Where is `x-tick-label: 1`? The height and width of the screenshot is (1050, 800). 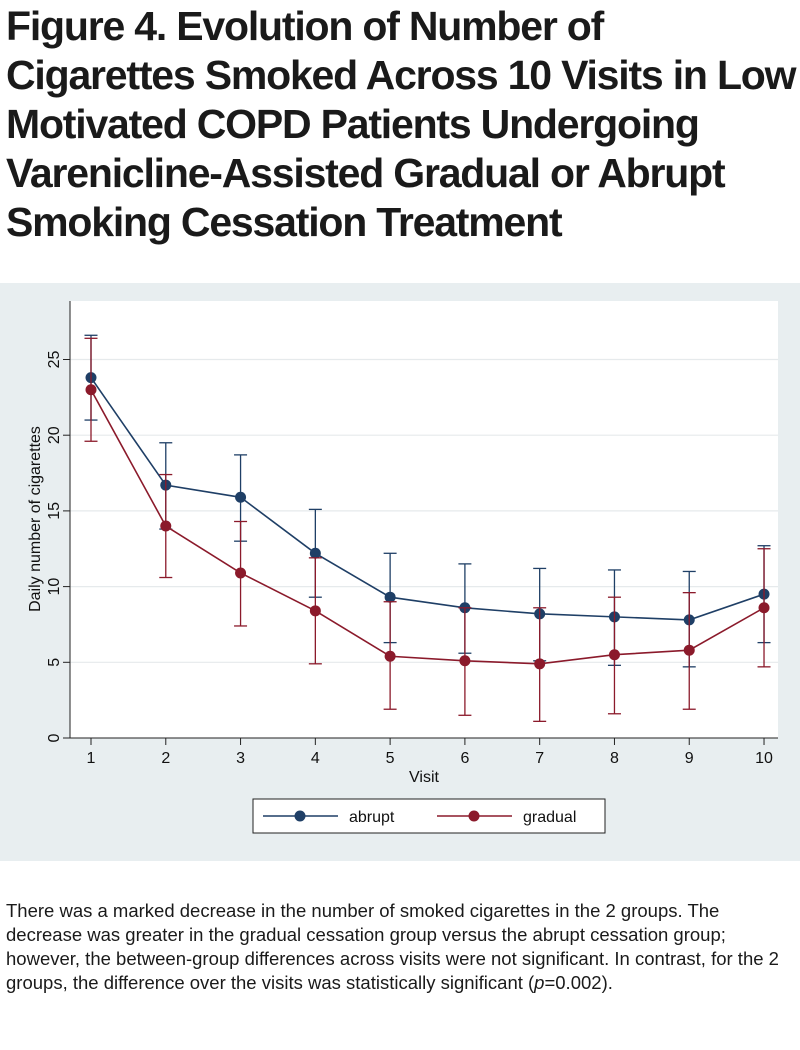 x-tick-label: 1 is located at coordinates (91, 758).